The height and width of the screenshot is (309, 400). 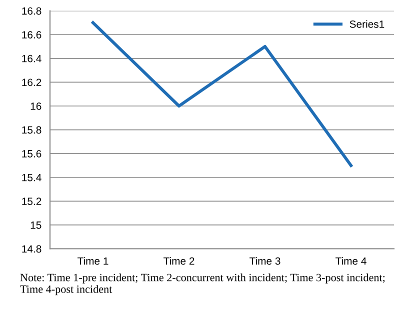 What do you see at coordinates (32, 178) in the screenshot?
I see `y-tick-label: 15.4` at bounding box center [32, 178].